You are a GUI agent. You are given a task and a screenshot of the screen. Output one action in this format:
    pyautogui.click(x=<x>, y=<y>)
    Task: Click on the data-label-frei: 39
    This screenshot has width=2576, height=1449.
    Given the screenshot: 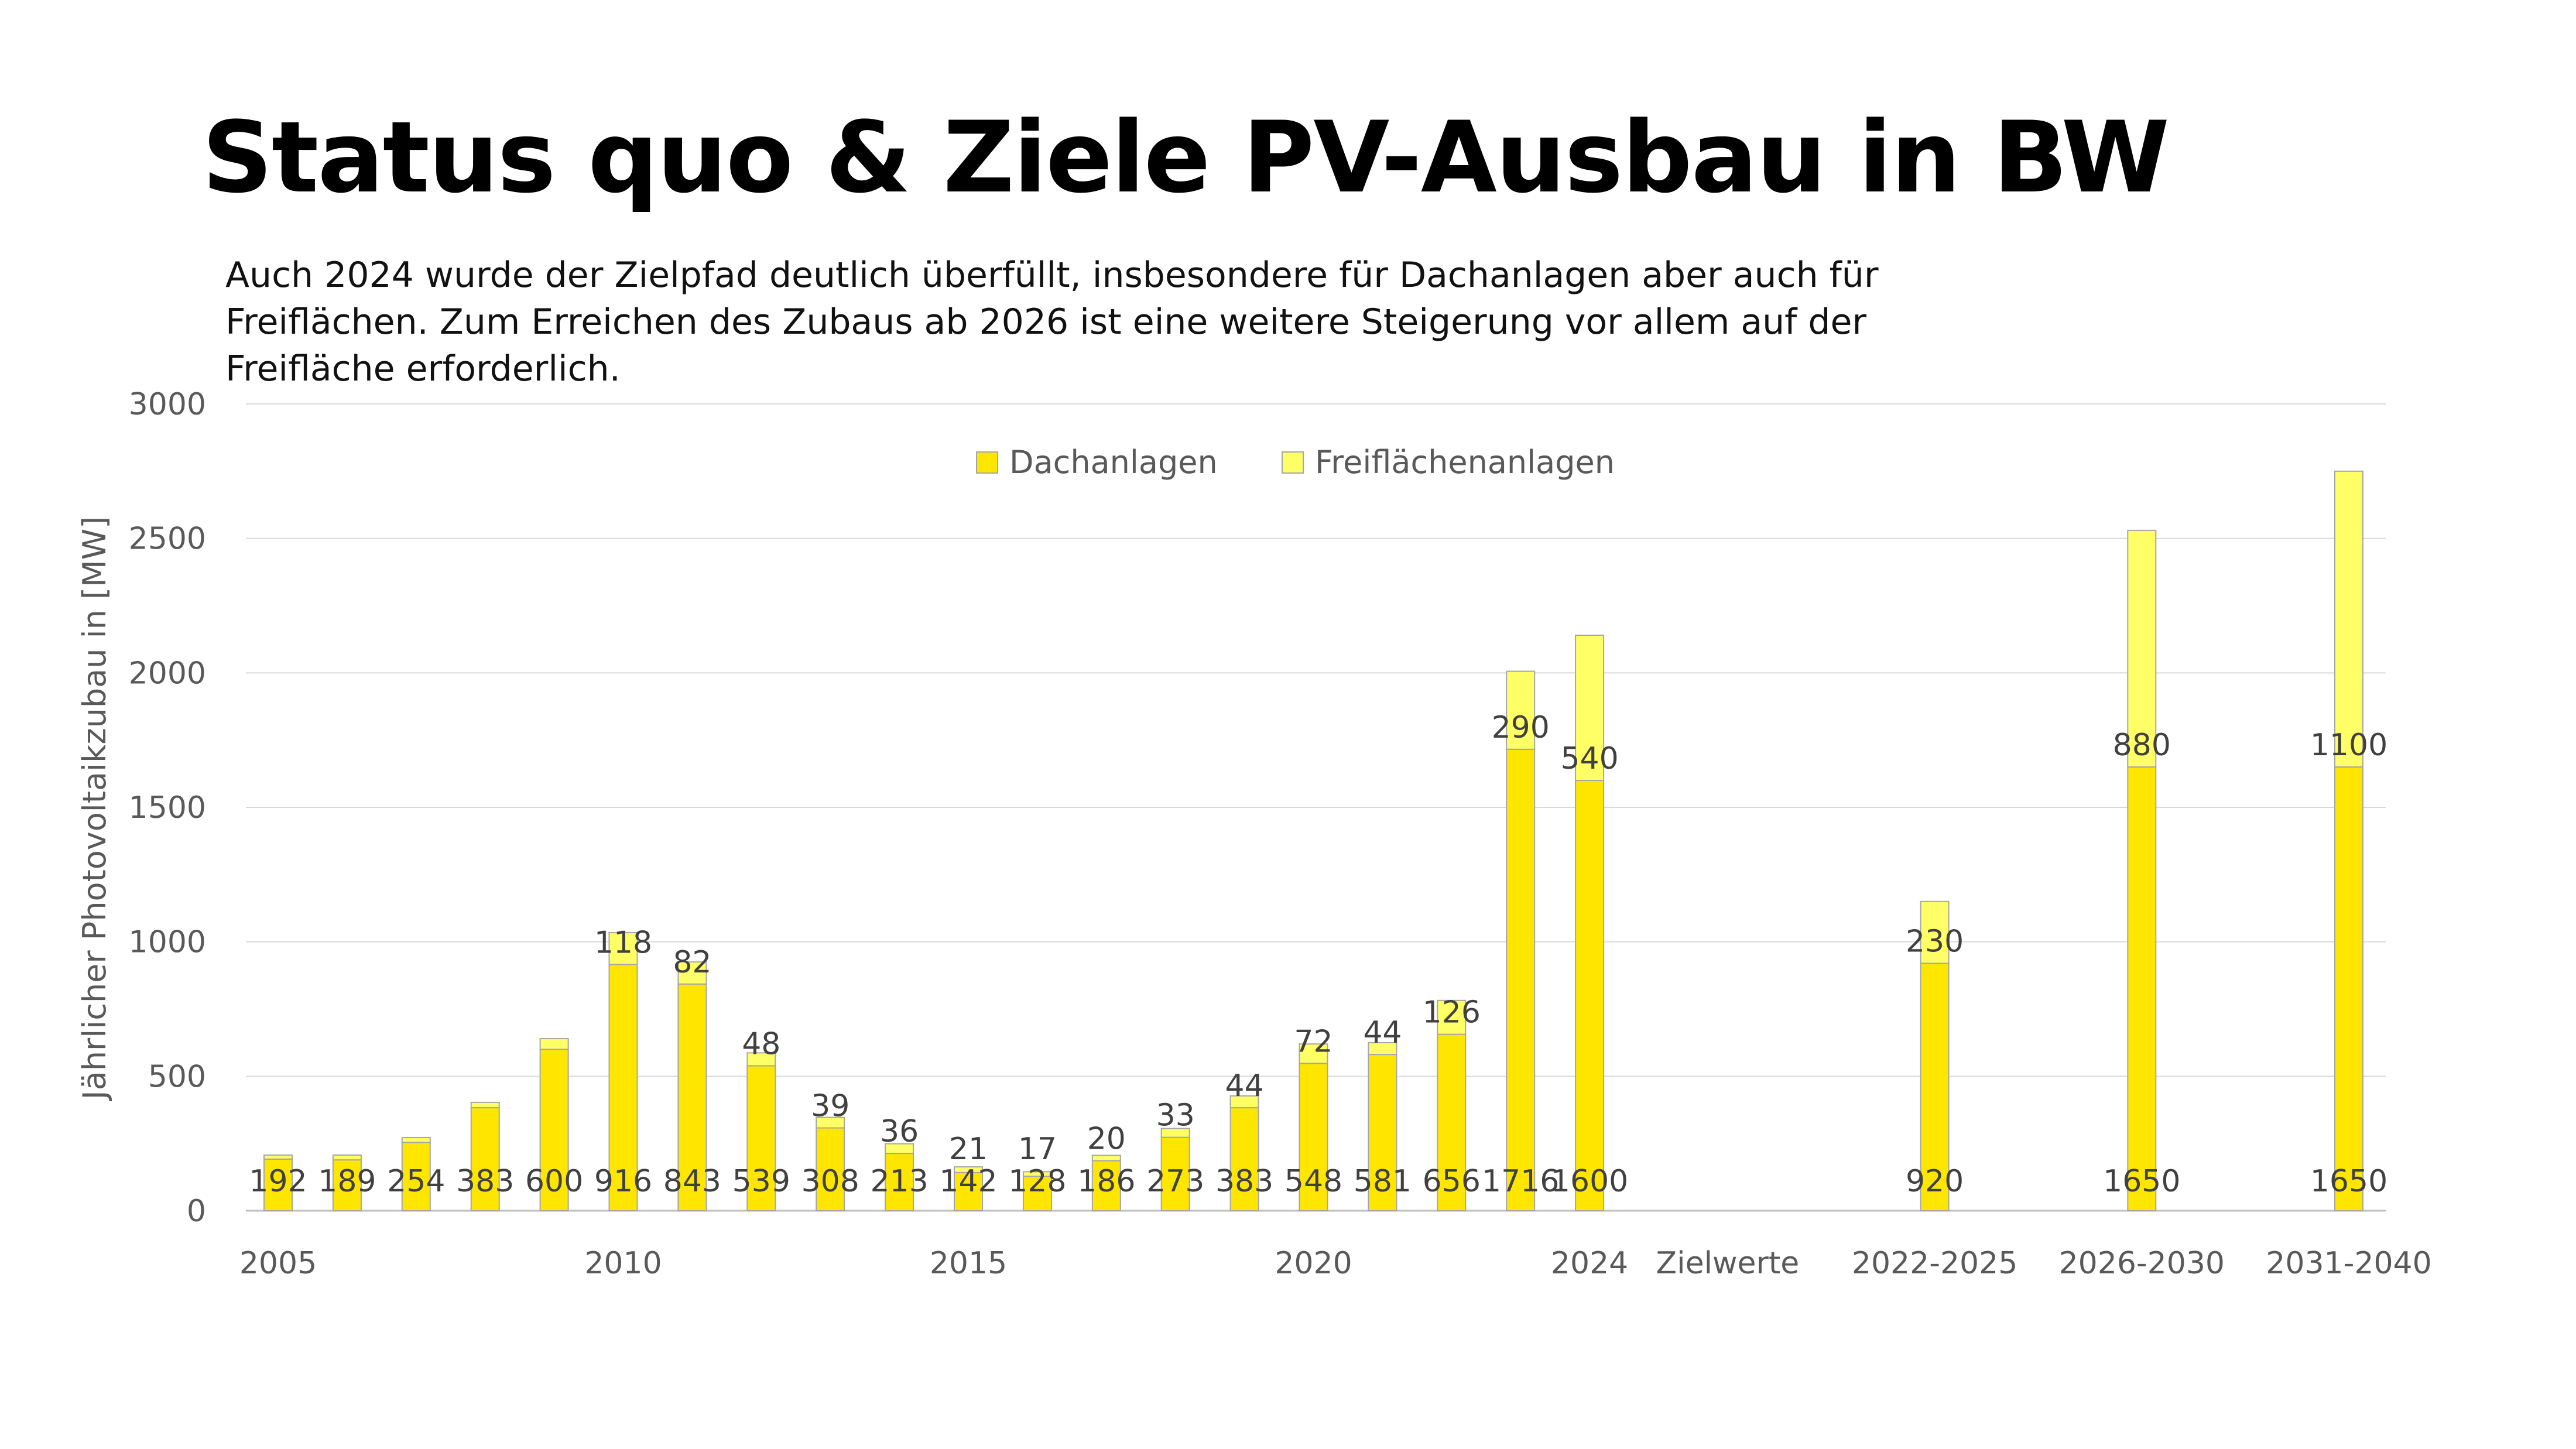 What is the action you would take?
    pyautogui.click(x=830, y=1106)
    